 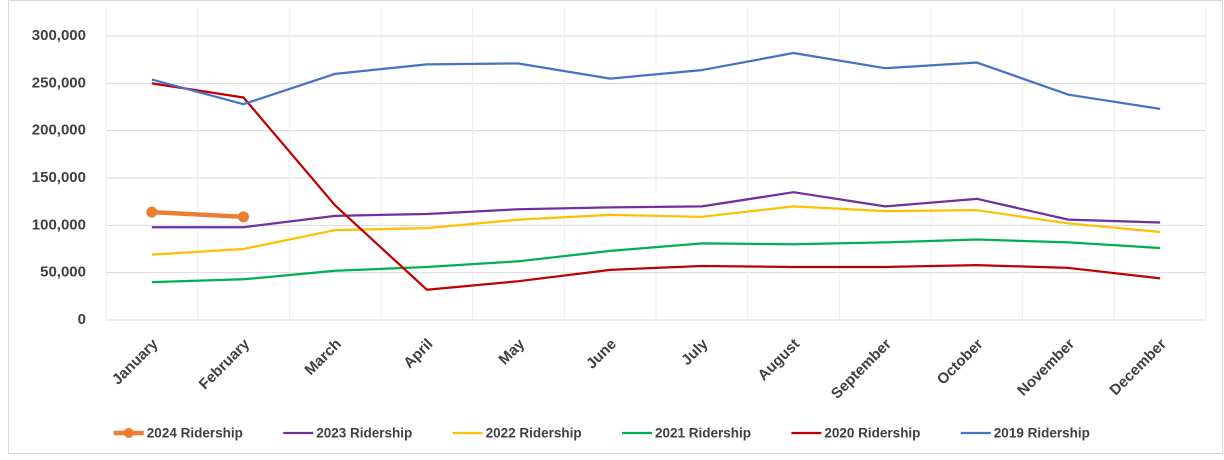 I want to click on legend-label: 2021 Ridership, so click(x=703, y=433).